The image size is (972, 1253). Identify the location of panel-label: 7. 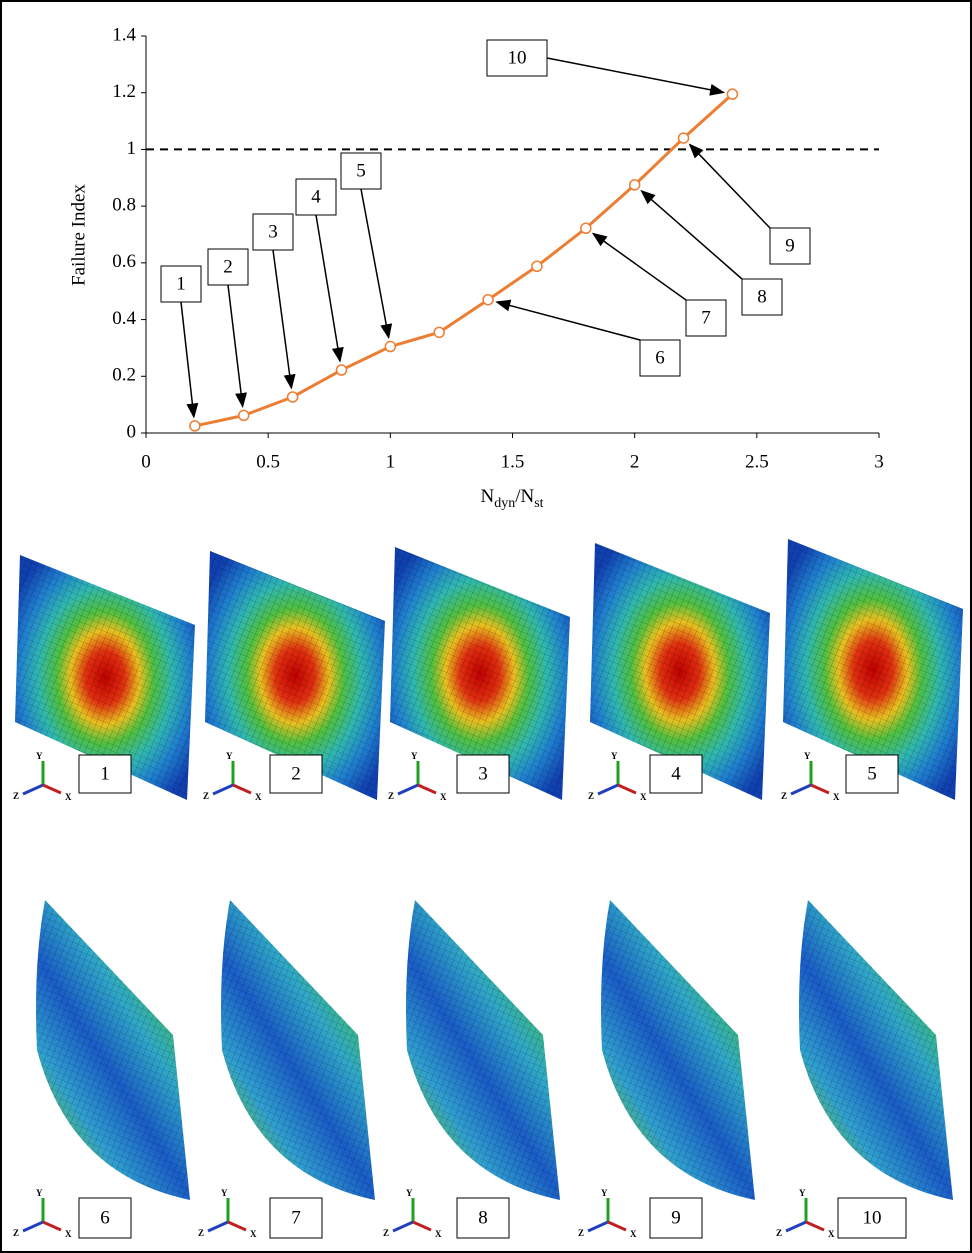
(296, 1217).